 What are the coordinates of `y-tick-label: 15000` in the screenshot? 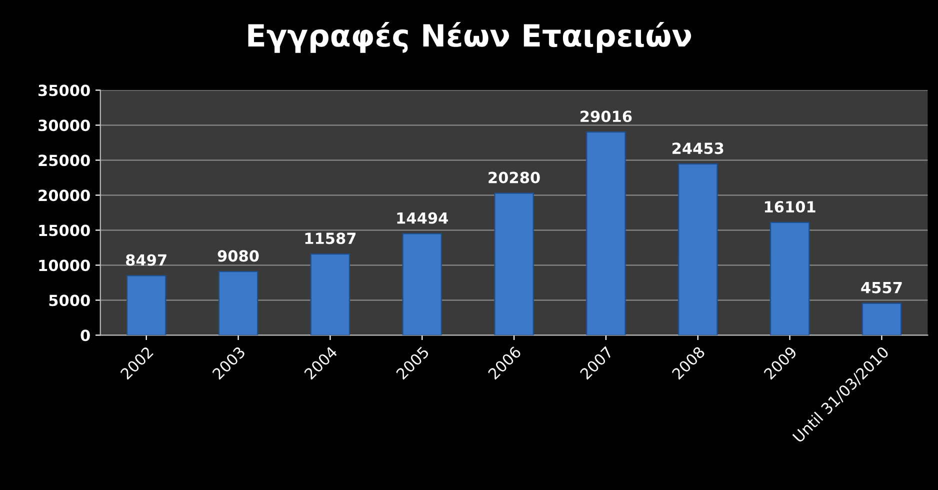 It's located at (64, 230).